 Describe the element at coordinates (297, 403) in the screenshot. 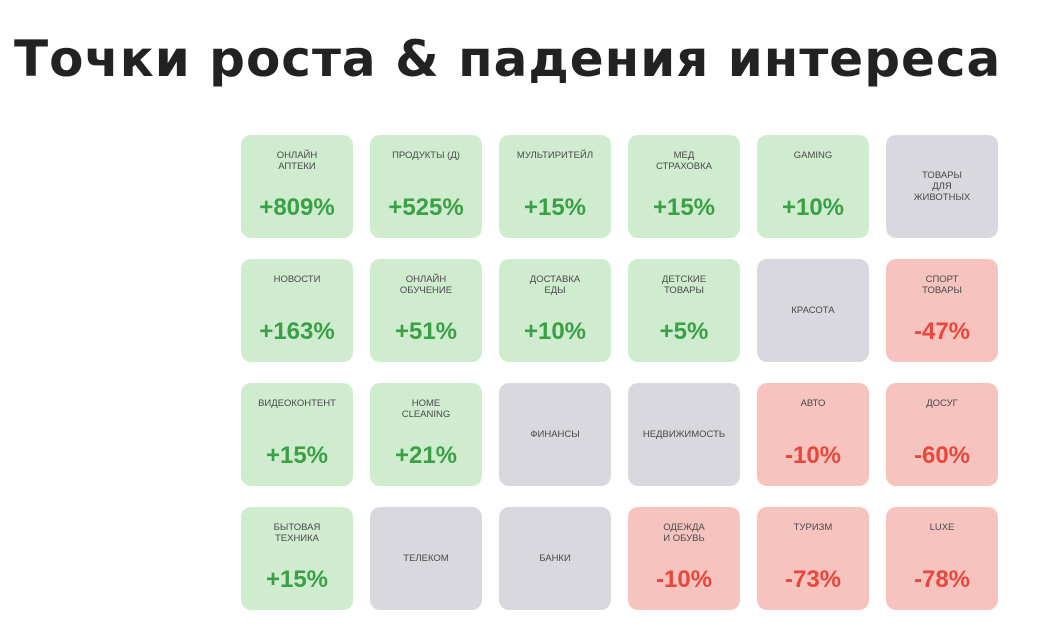

I see `tile-label: ВИДЕОКОНТЕНТ` at that location.